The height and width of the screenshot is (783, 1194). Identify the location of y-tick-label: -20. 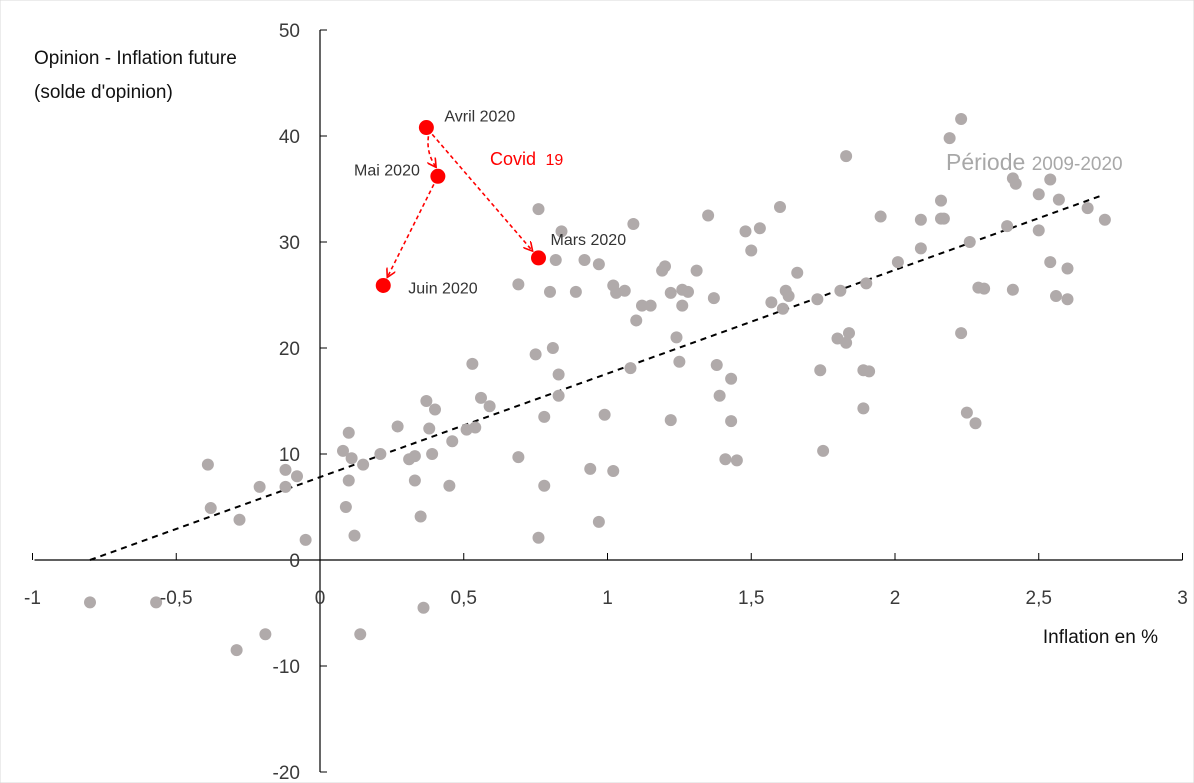
(286, 773).